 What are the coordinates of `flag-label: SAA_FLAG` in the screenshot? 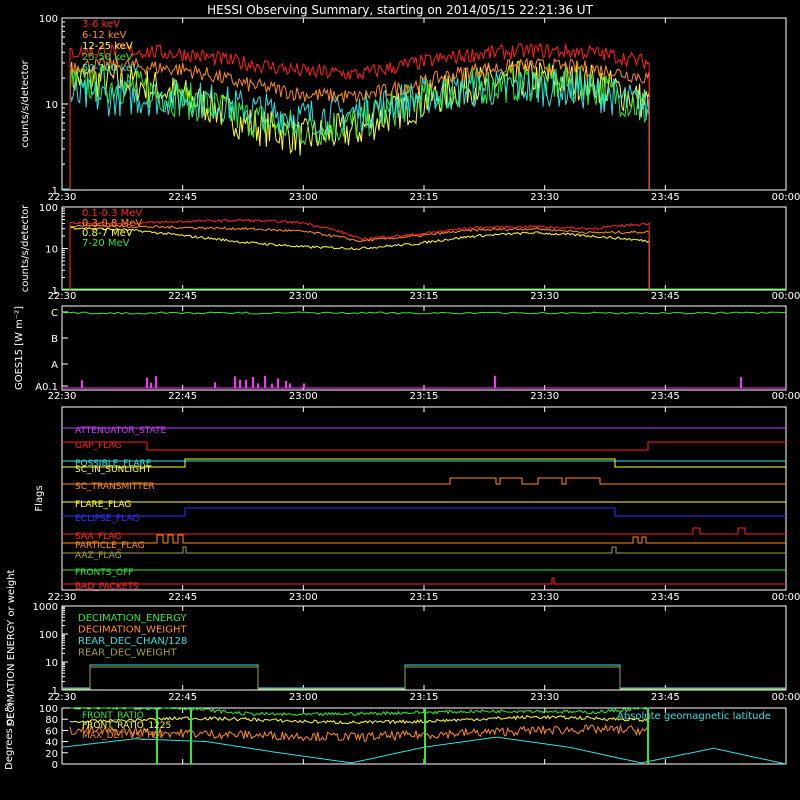 It's located at (98, 537).